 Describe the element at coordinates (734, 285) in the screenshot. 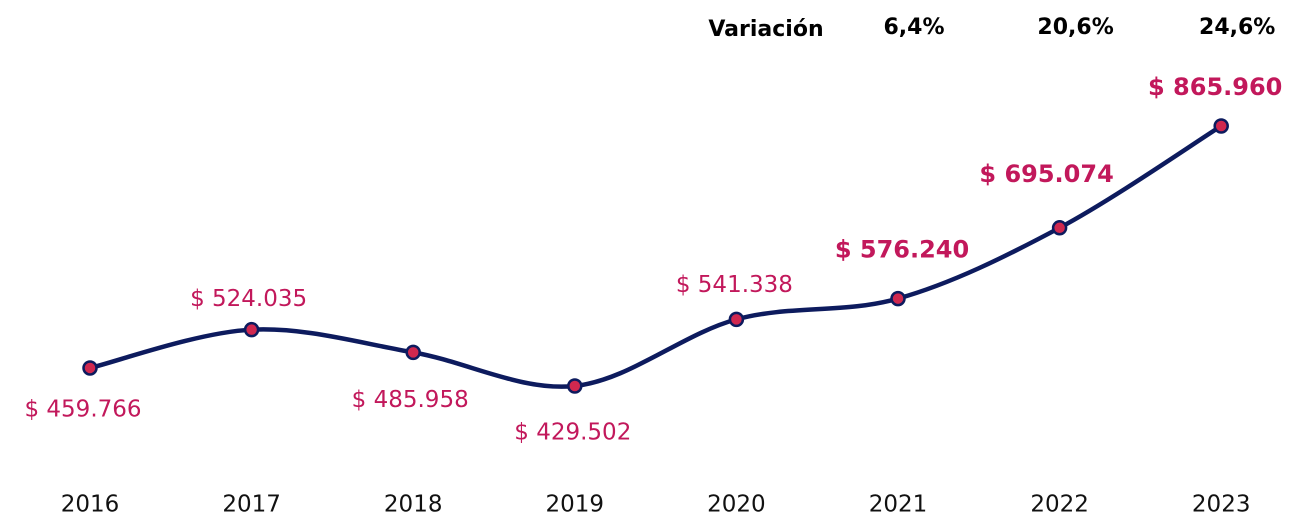

I see `value-label: $ 541.338` at that location.